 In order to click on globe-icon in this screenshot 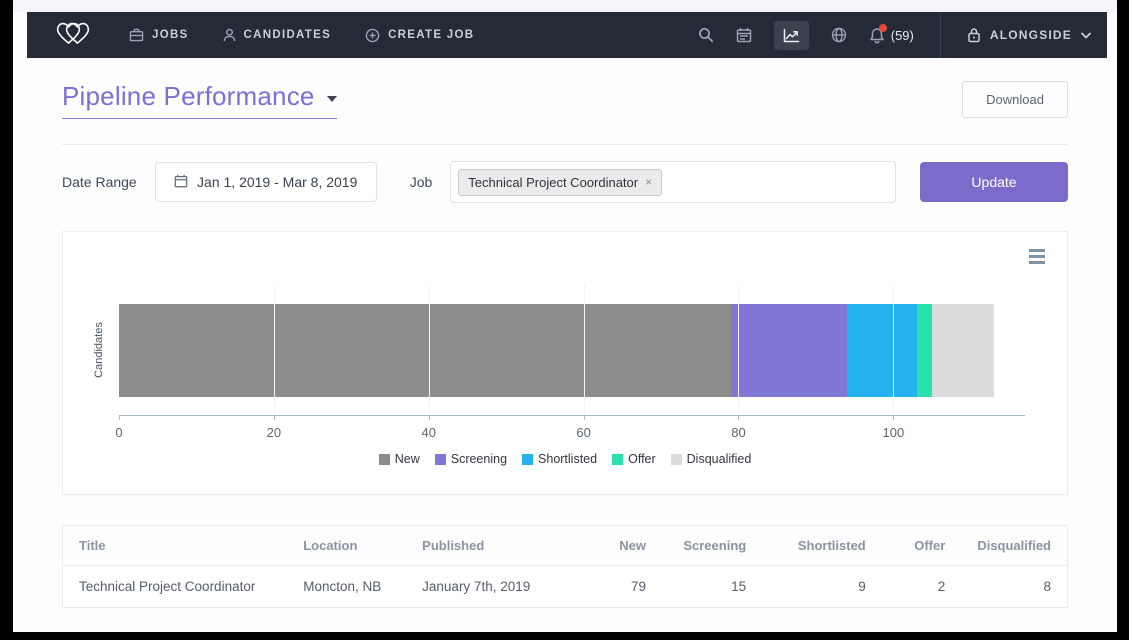, I will do `click(839, 35)`.